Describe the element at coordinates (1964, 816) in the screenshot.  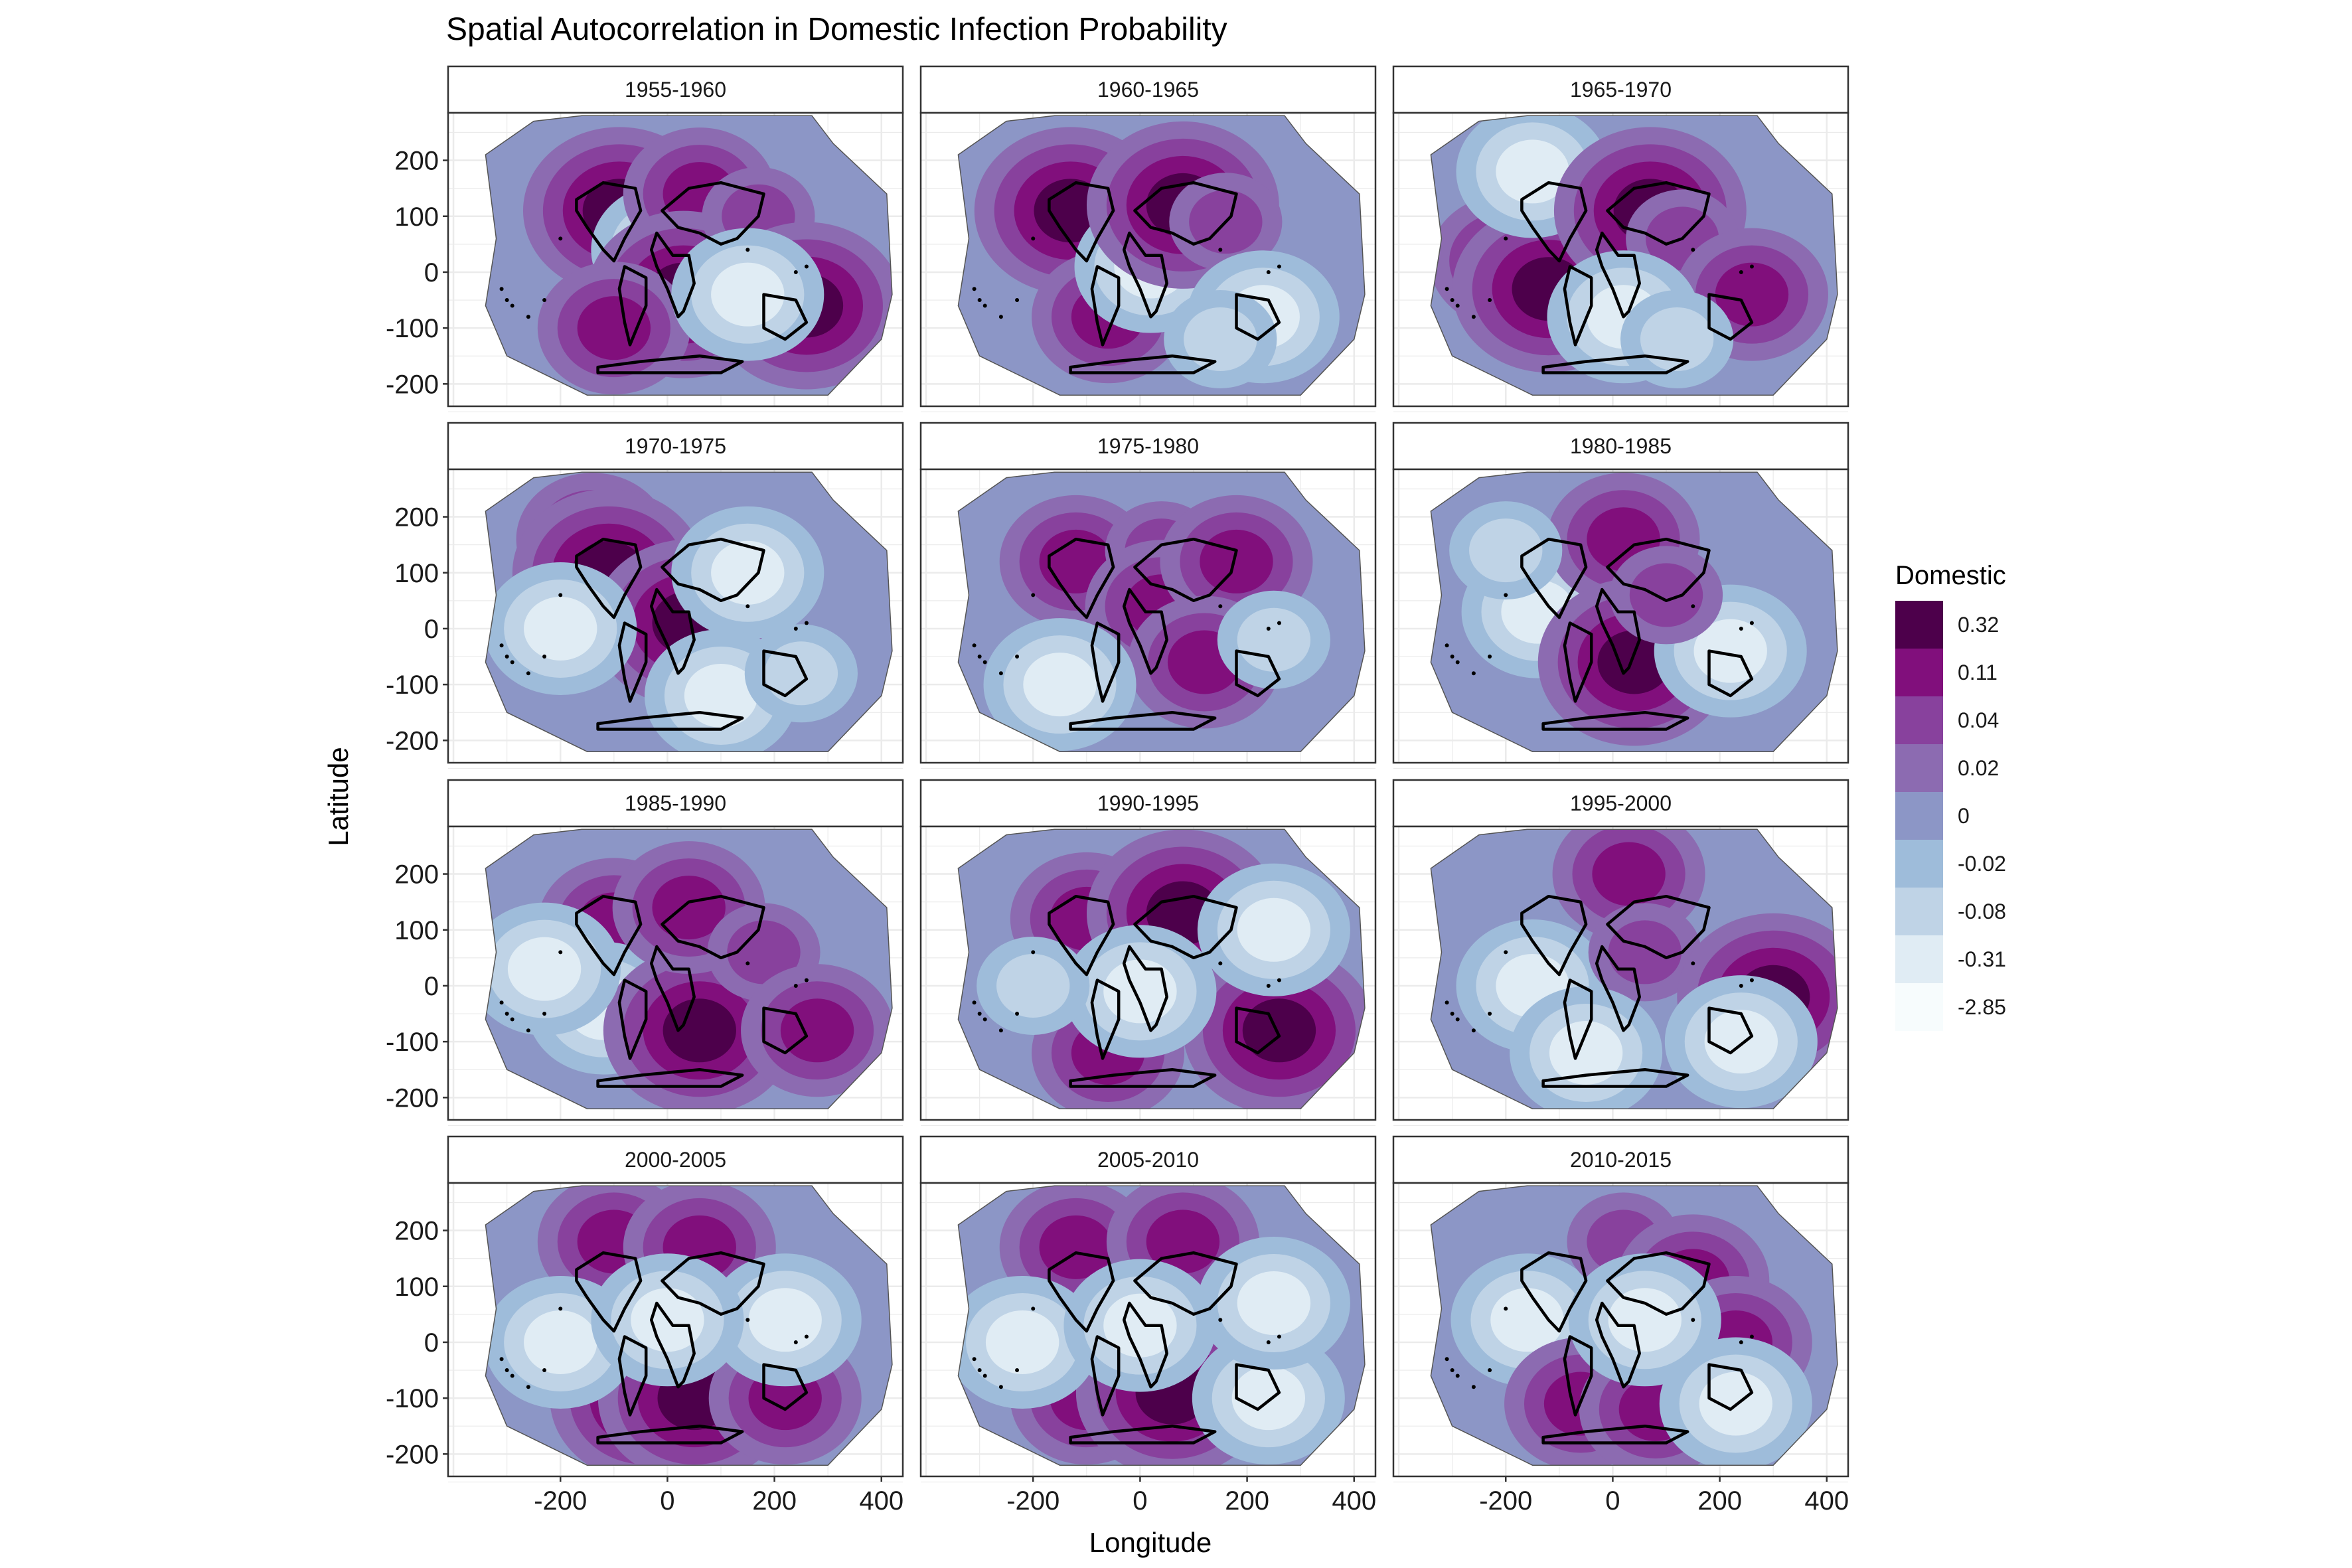
I see `legend-label: 0` at that location.